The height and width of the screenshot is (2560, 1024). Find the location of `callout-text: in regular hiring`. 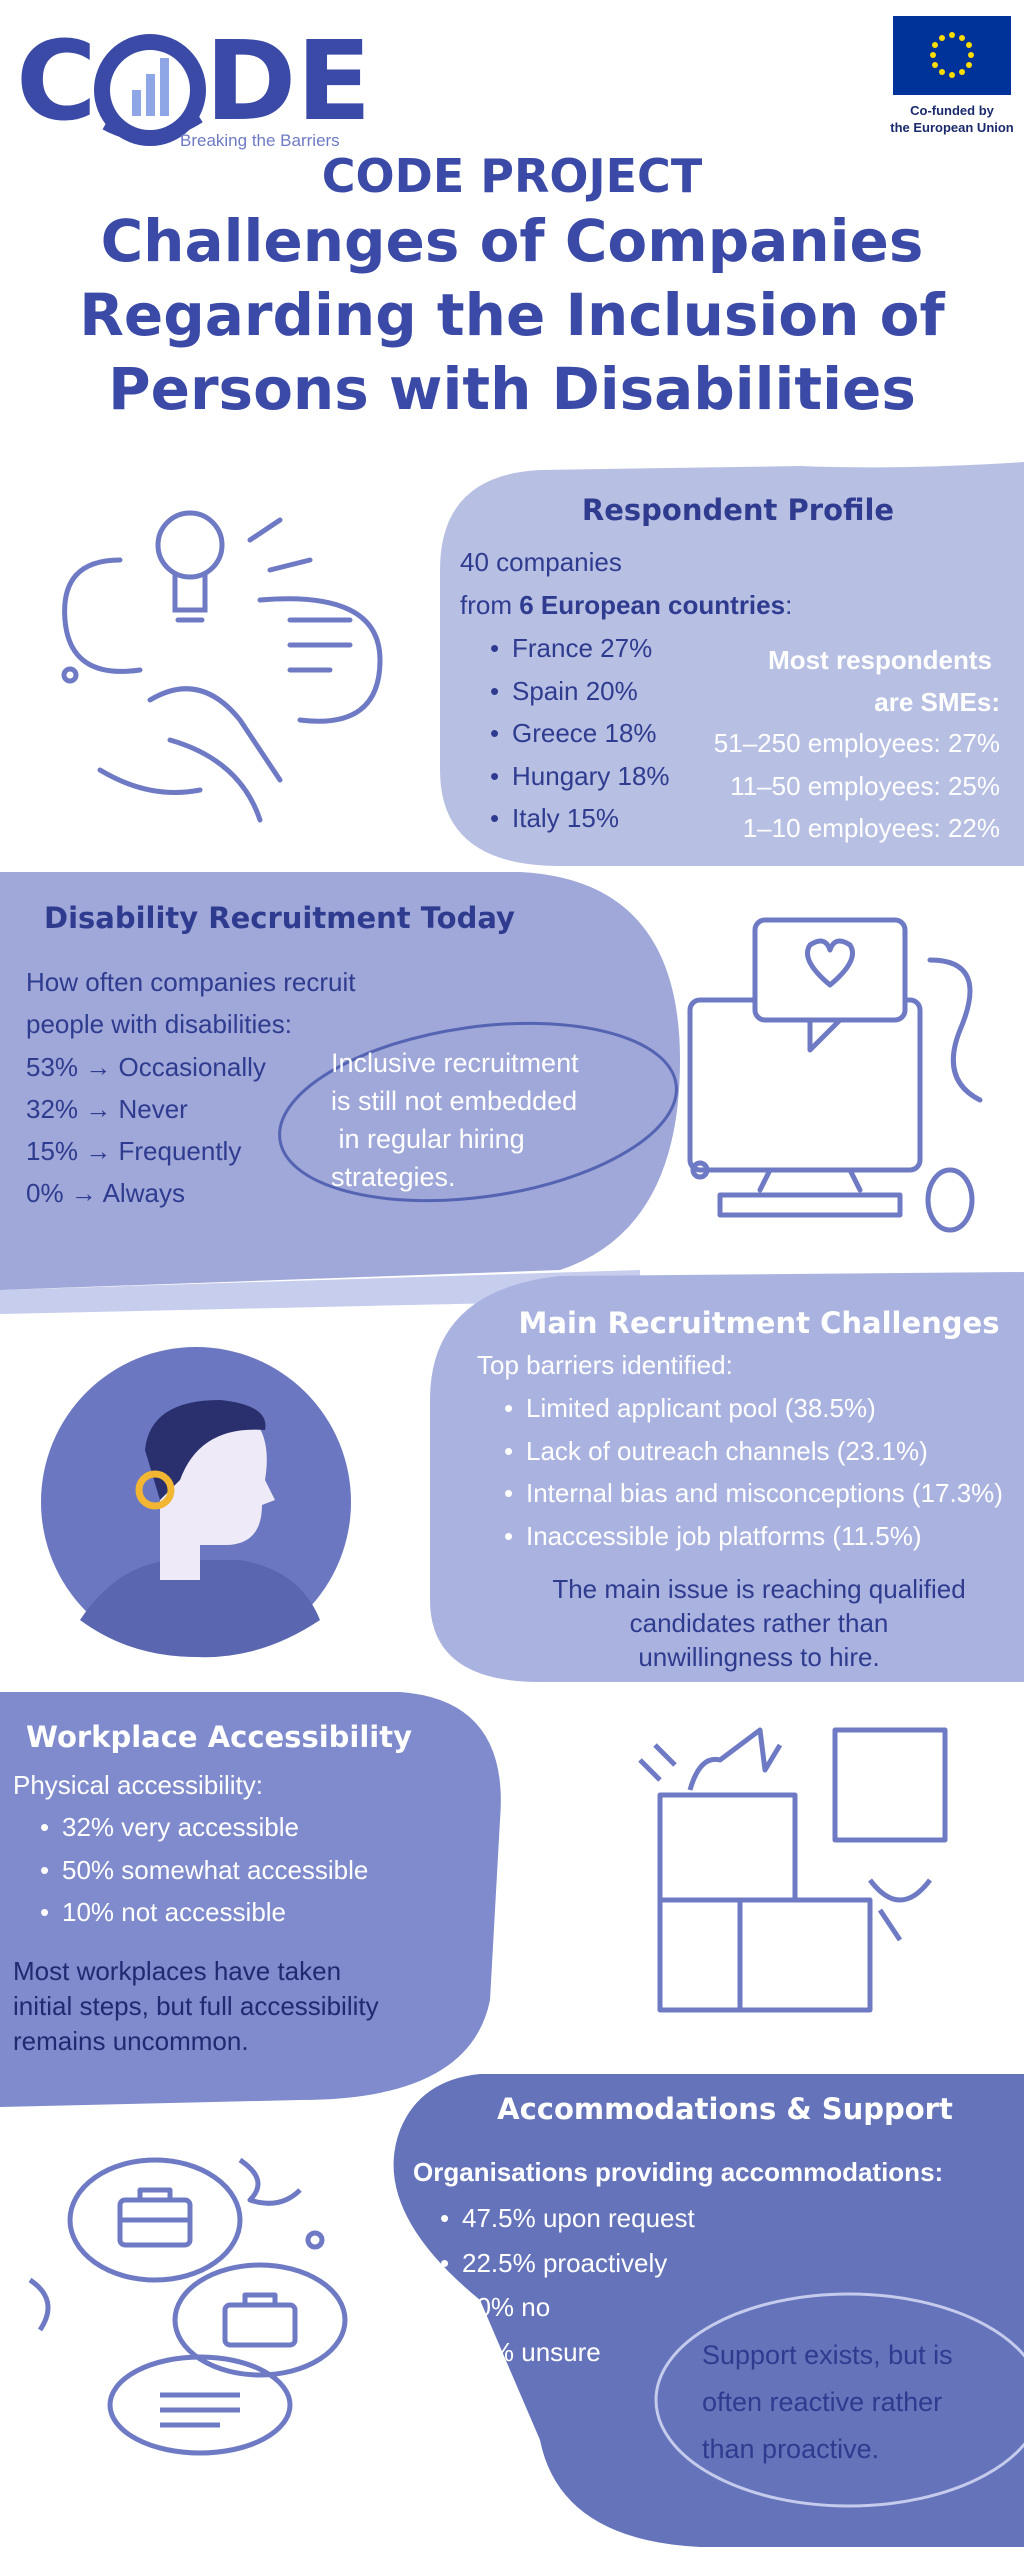

callout-text: in regular hiring is located at coordinates (428, 1139).